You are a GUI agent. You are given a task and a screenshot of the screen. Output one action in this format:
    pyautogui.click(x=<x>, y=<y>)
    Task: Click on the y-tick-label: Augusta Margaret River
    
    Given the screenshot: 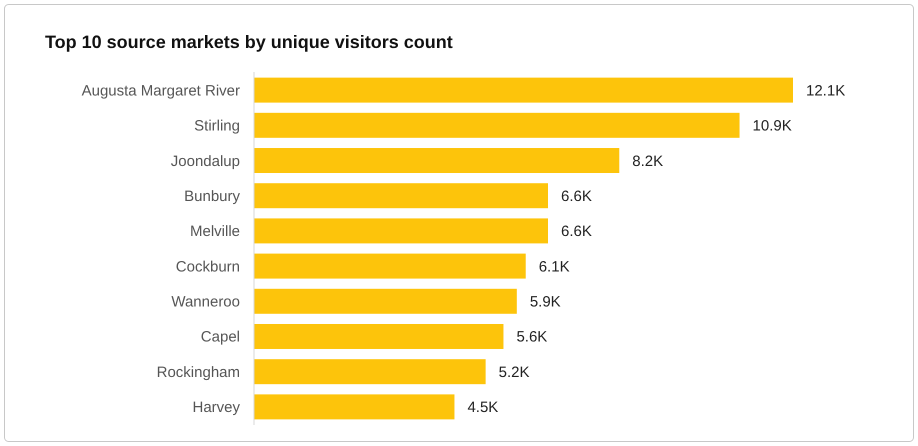 What is the action you would take?
    pyautogui.click(x=161, y=91)
    